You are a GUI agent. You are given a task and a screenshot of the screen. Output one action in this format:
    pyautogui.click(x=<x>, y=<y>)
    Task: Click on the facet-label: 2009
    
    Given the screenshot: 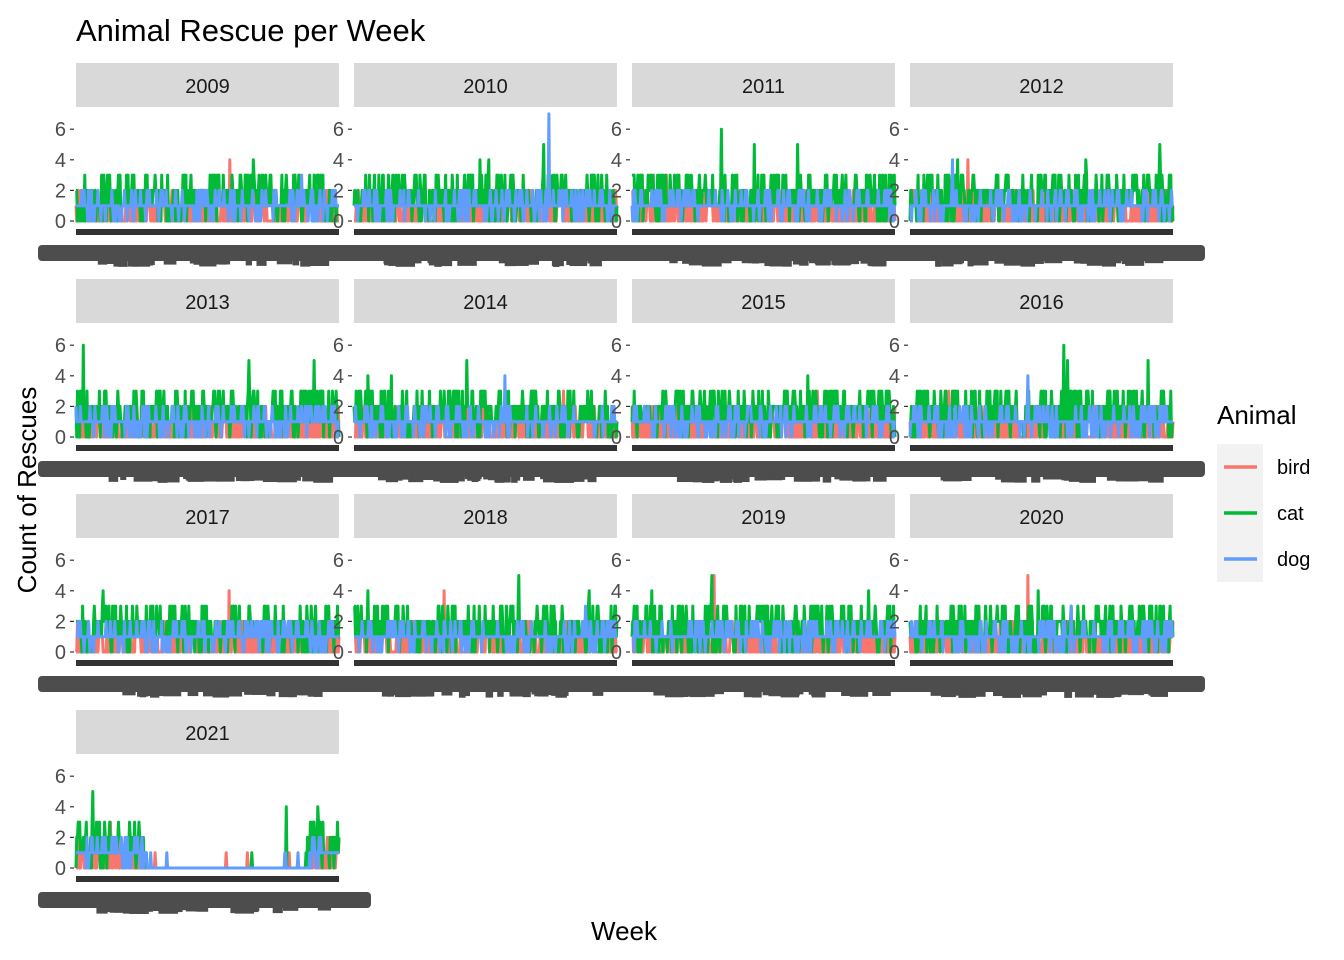 What is the action you would take?
    pyautogui.click(x=207, y=87)
    